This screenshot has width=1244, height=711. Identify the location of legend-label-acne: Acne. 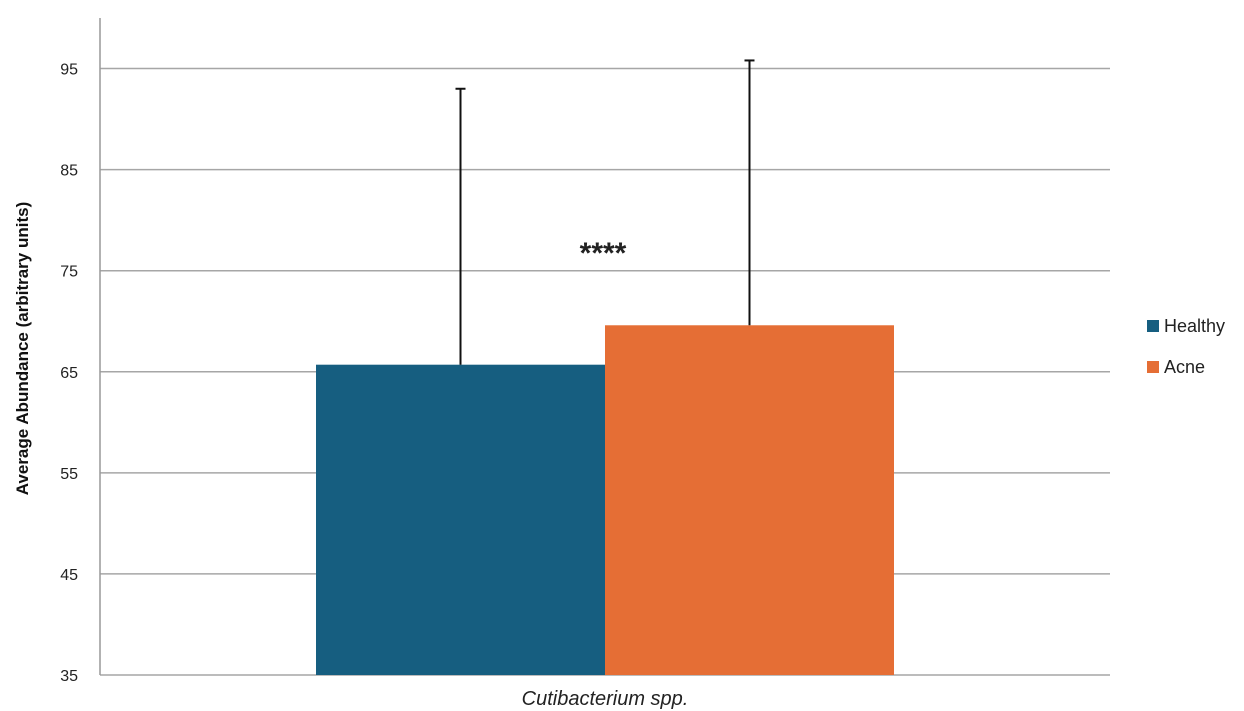
(1184, 367).